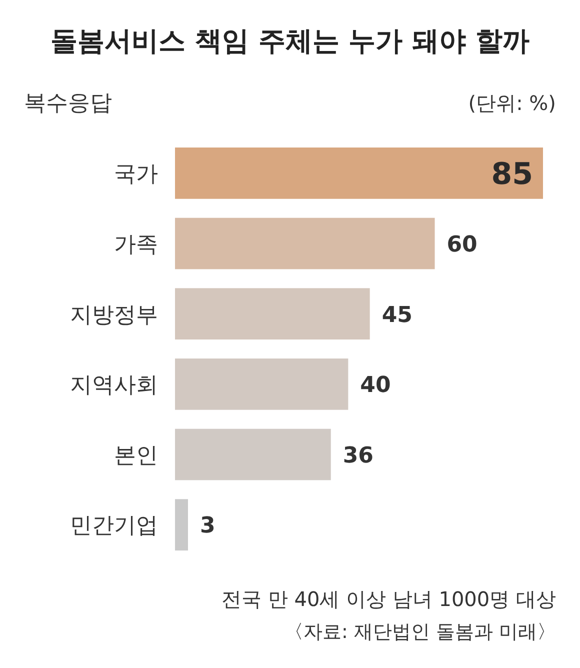 The width and height of the screenshot is (580, 668). I want to click on data-label: 85, so click(512, 174).